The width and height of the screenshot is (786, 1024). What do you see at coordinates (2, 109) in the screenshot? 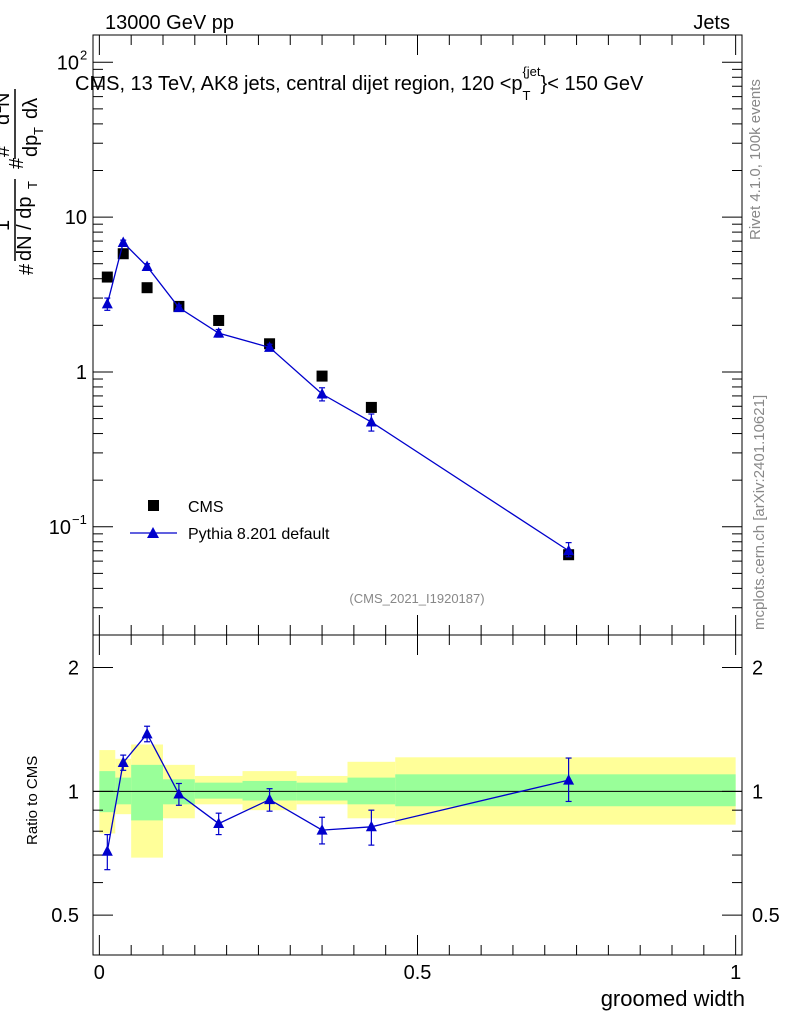
I see `svg-text: 2` at bounding box center [2, 109].